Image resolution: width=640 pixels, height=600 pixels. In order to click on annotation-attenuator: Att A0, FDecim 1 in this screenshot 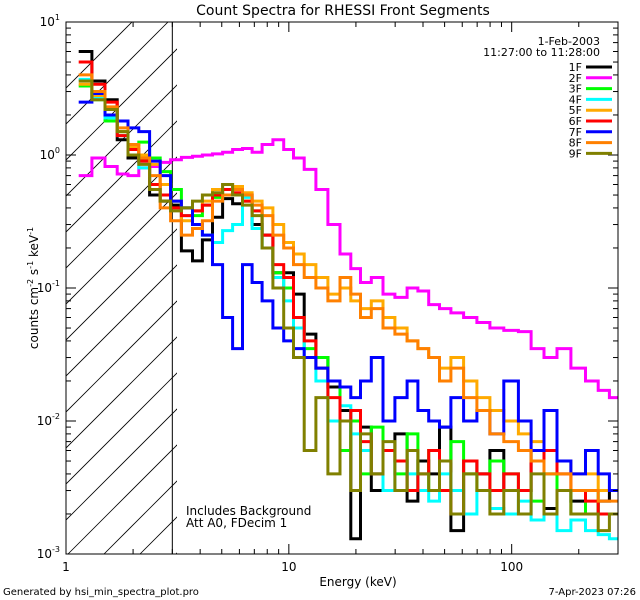, I will do `click(236, 523)`.